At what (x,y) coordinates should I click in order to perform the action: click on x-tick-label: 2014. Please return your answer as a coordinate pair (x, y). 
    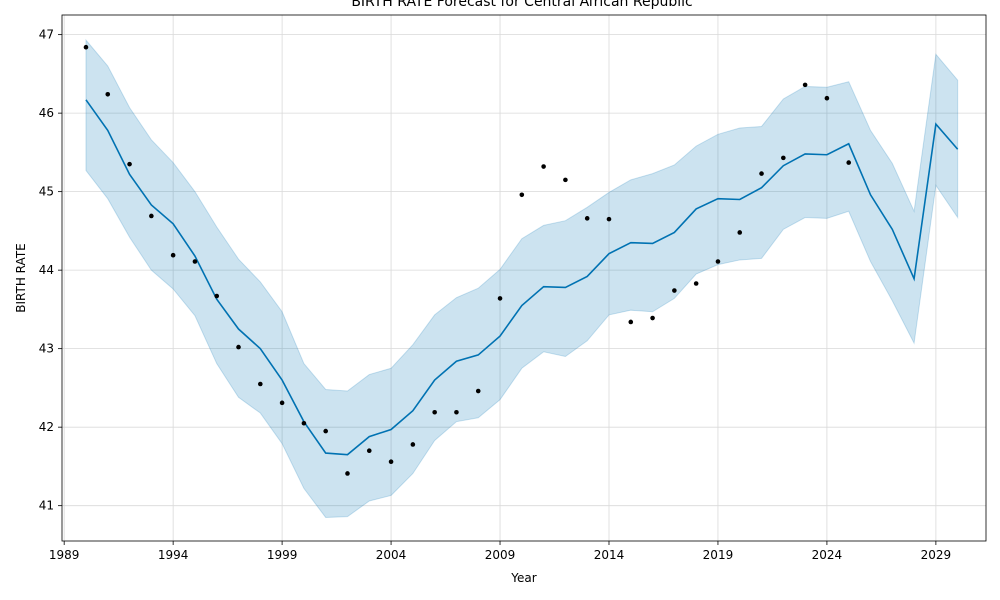
    Looking at the image, I should click on (609, 555).